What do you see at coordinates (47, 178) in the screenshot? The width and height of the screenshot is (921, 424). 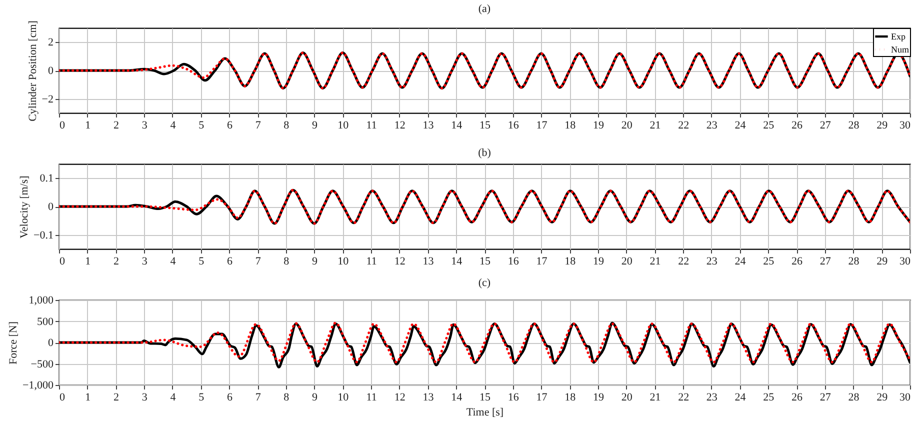 I see `y-tick-label: 0.1` at bounding box center [47, 178].